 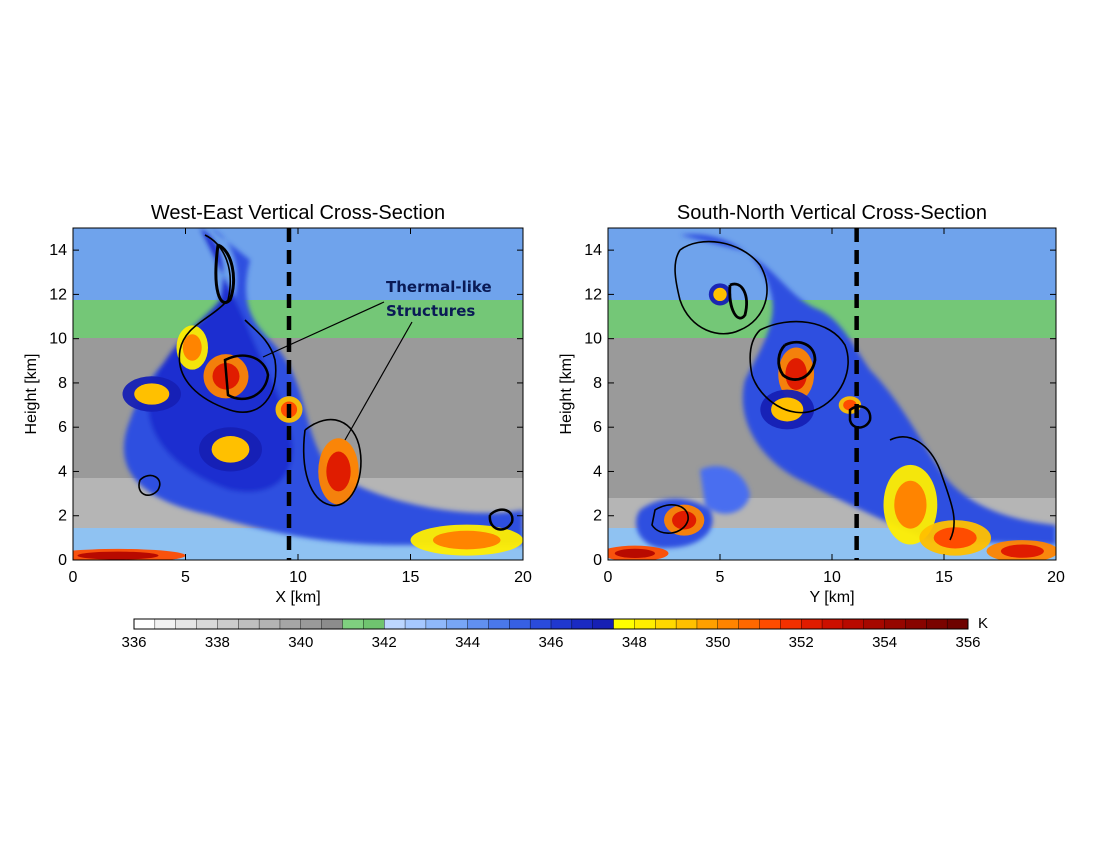 What do you see at coordinates (634, 642) in the screenshot?
I see `colorbar-tick-label: 348` at bounding box center [634, 642].